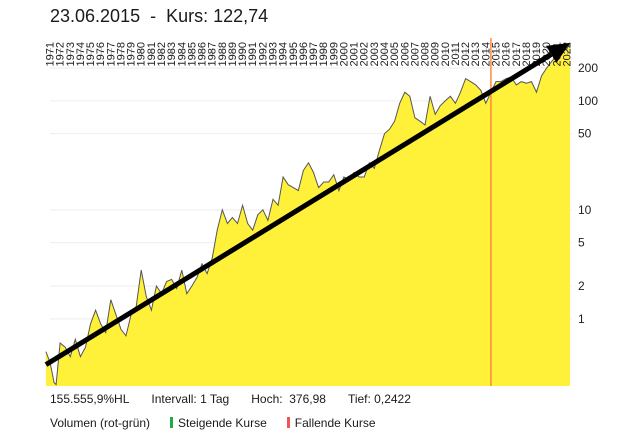 The width and height of the screenshot is (617, 433). What do you see at coordinates (334, 54) in the screenshot?
I see `x-tick-label: 1999` at bounding box center [334, 54].